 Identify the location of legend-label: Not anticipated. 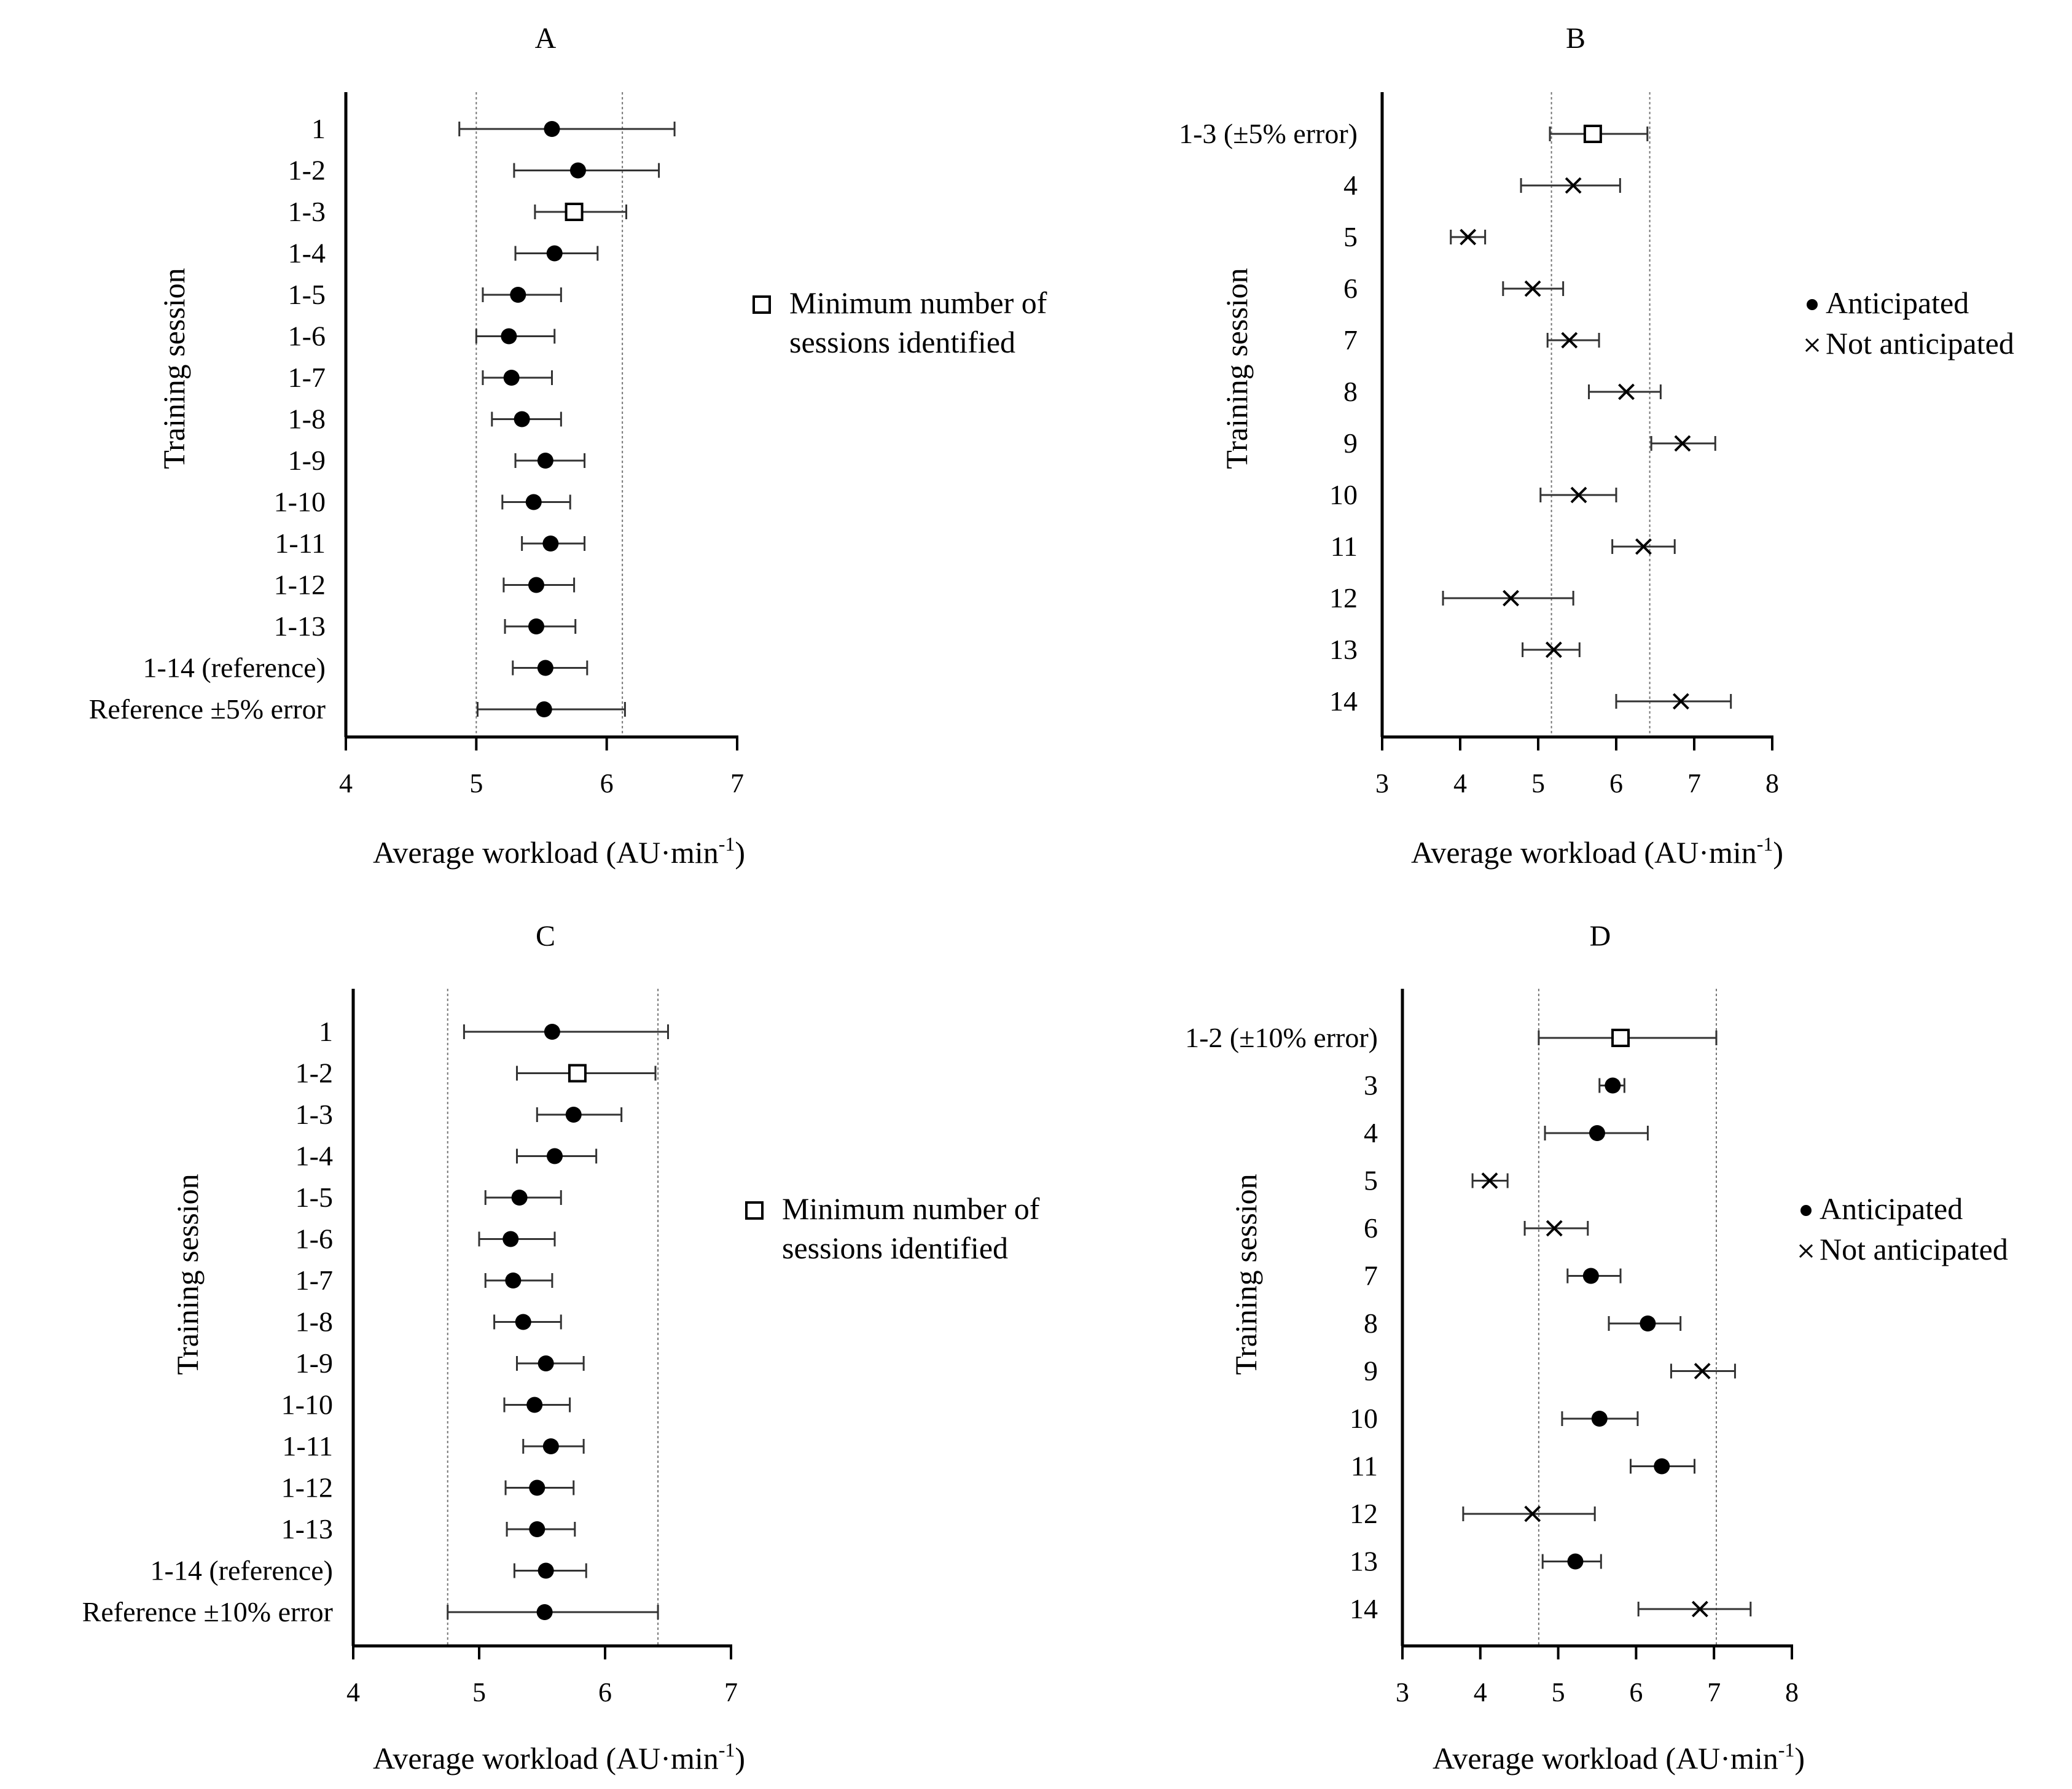
(1914, 1249).